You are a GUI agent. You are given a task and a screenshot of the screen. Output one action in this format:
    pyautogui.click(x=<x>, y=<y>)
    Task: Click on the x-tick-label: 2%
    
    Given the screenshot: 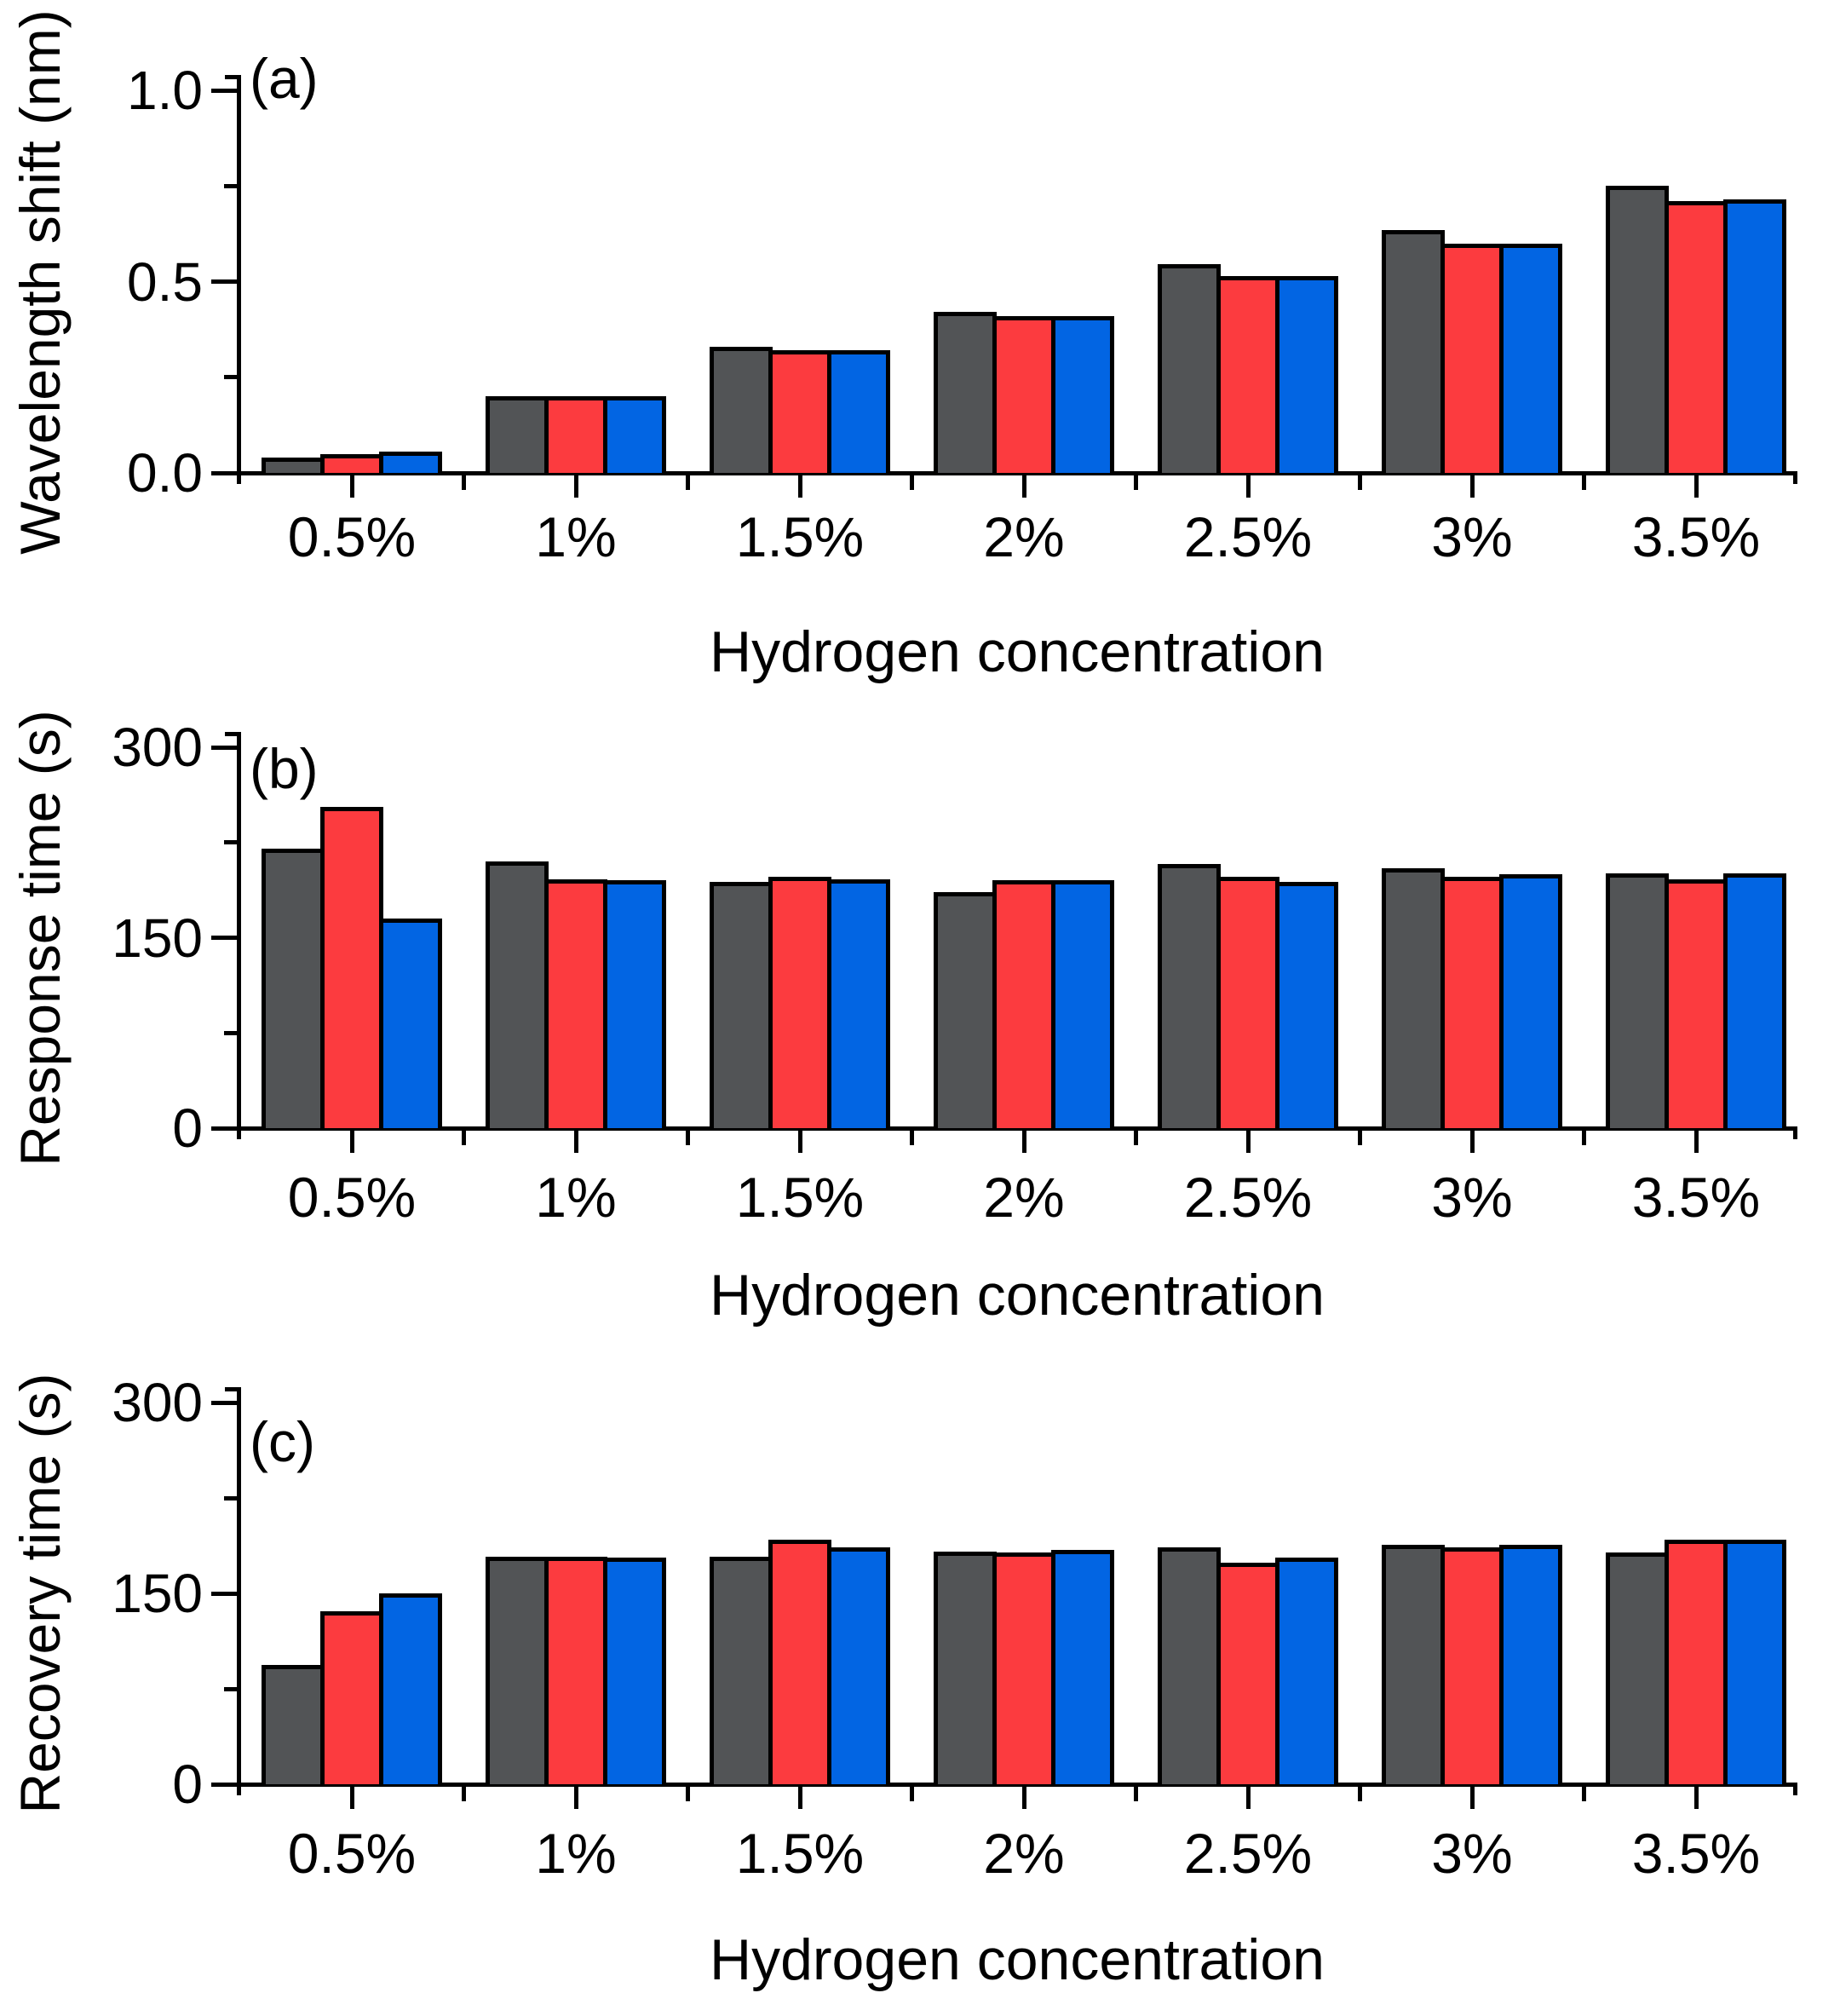 What is the action you would take?
    pyautogui.click(x=1024, y=1853)
    